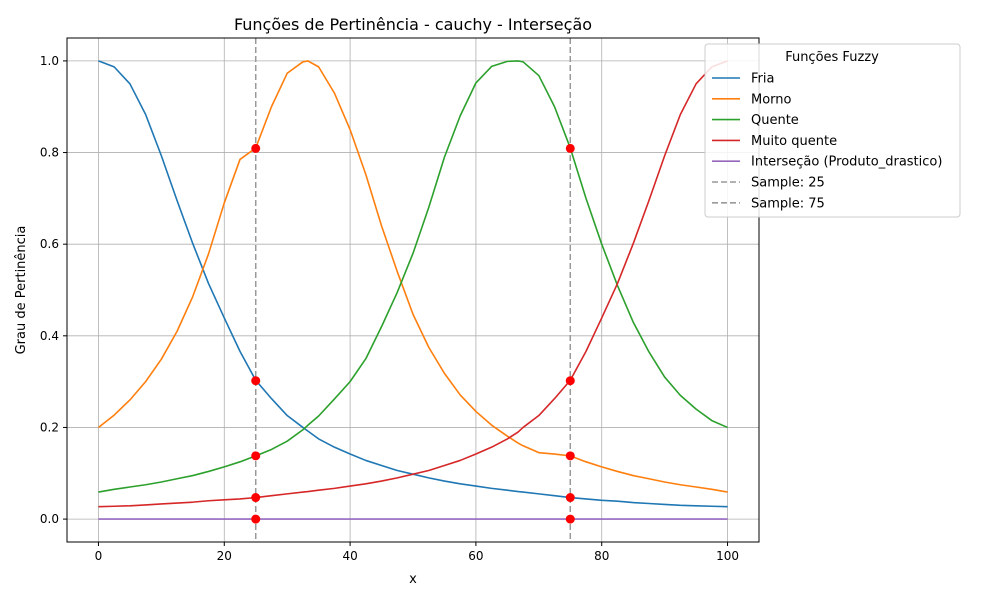 Image resolution: width=1000 pixels, height=600 pixels. What do you see at coordinates (846, 162) in the screenshot?
I see `legend-entry-label: Interseção (Produto_drastico)` at bounding box center [846, 162].